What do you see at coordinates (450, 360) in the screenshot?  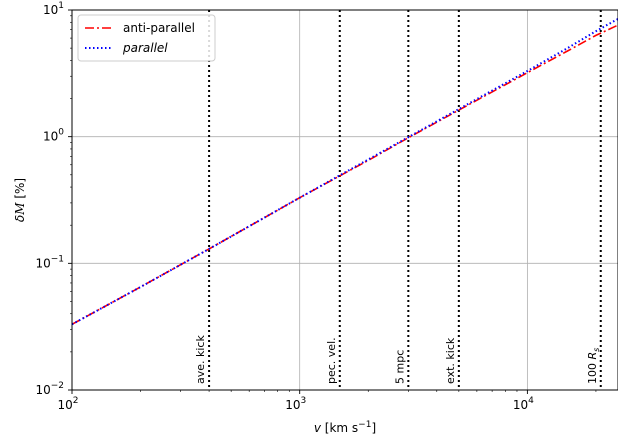 I see `reference-vline-label: ext. kick` at bounding box center [450, 360].